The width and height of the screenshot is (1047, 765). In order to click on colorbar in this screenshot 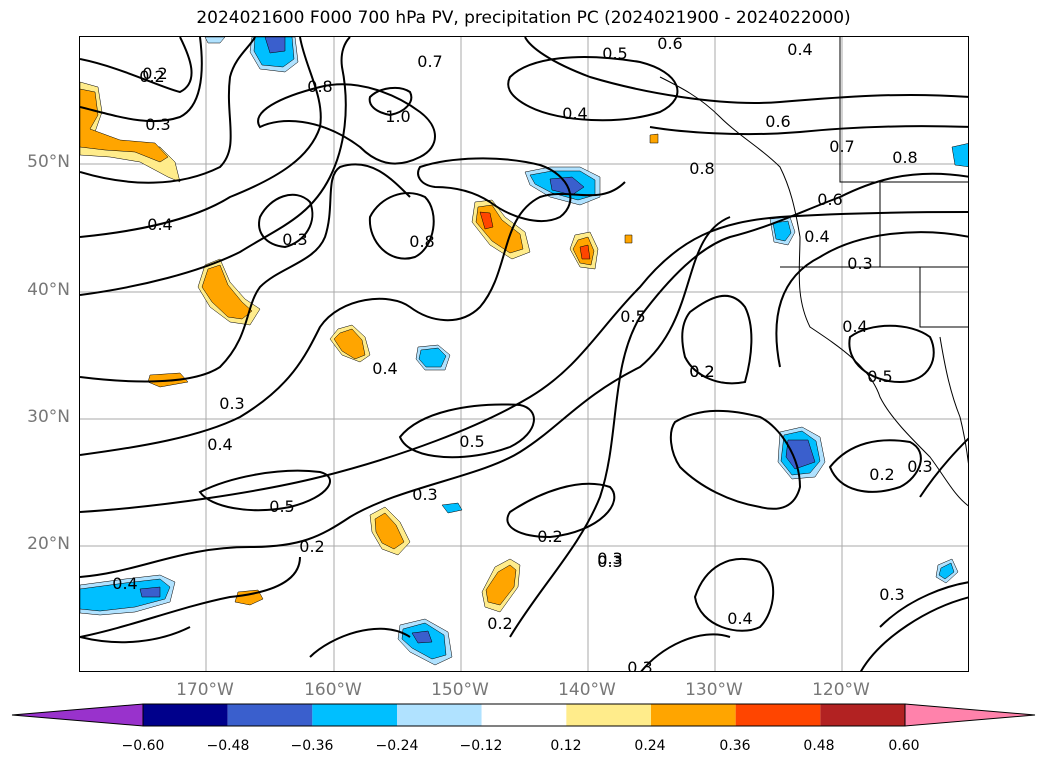, I will do `click(523, 715)`.